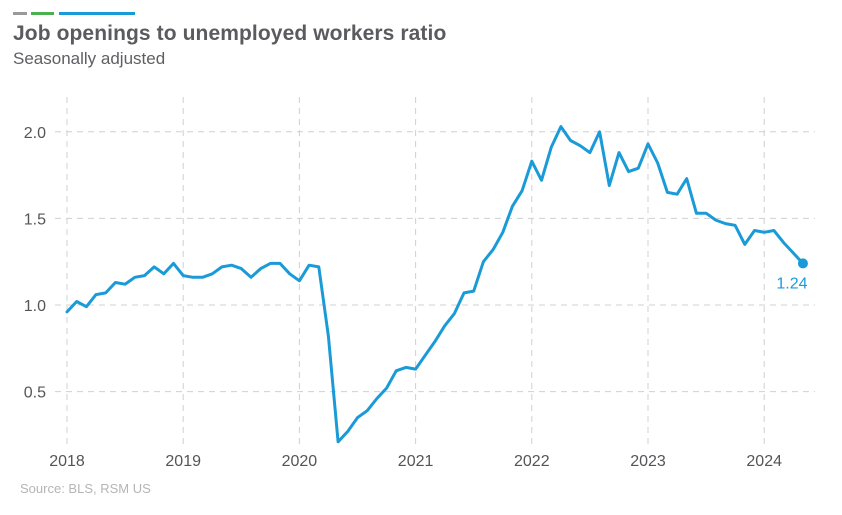 This screenshot has height=515, width=842. What do you see at coordinates (35, 133) in the screenshot?
I see `y-tick-label: 2.0` at bounding box center [35, 133].